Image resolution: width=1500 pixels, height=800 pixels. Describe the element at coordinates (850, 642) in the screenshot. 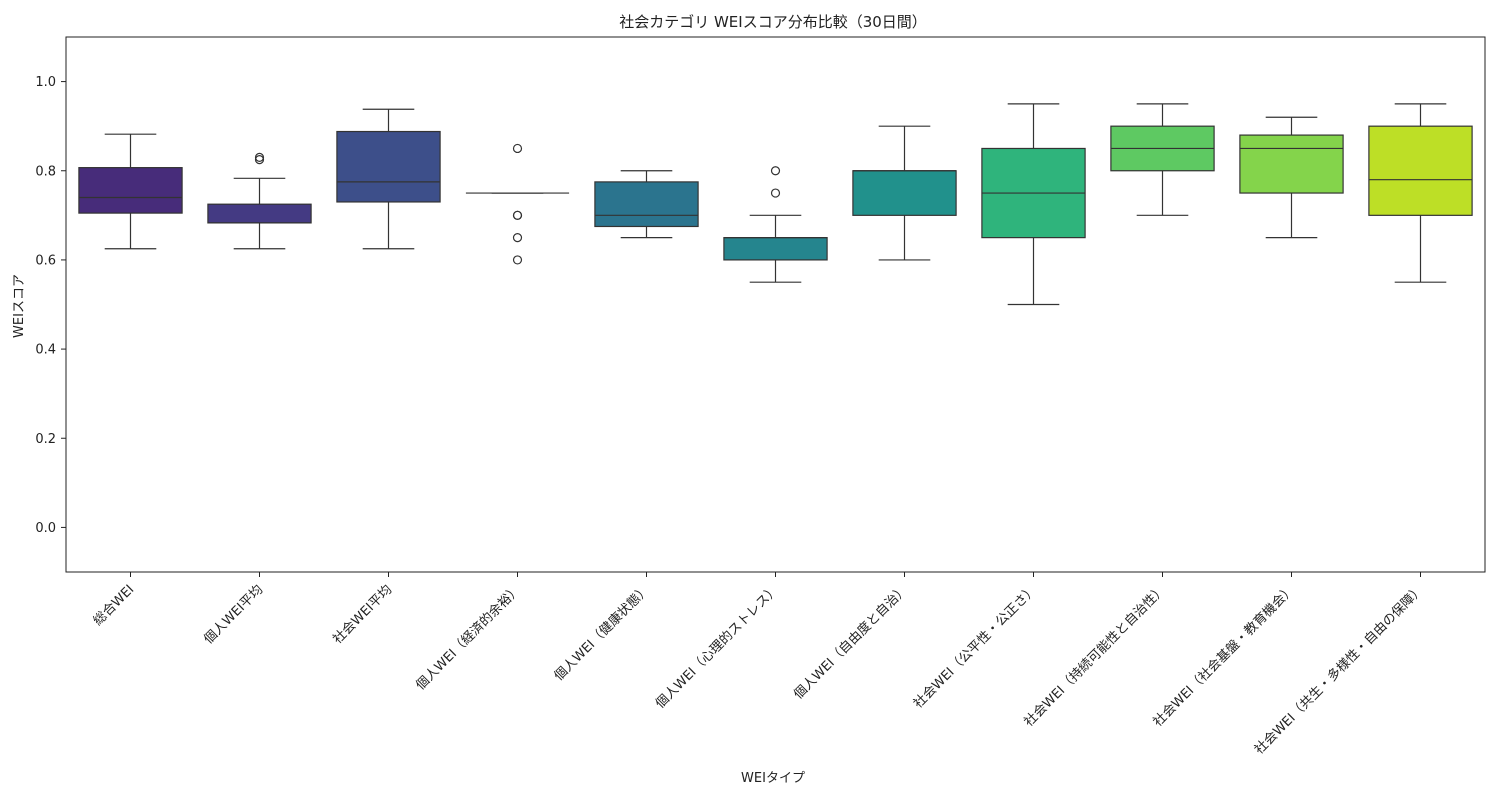

I see `x-tick-label: 個人WEI（自由度と自治）` at that location.